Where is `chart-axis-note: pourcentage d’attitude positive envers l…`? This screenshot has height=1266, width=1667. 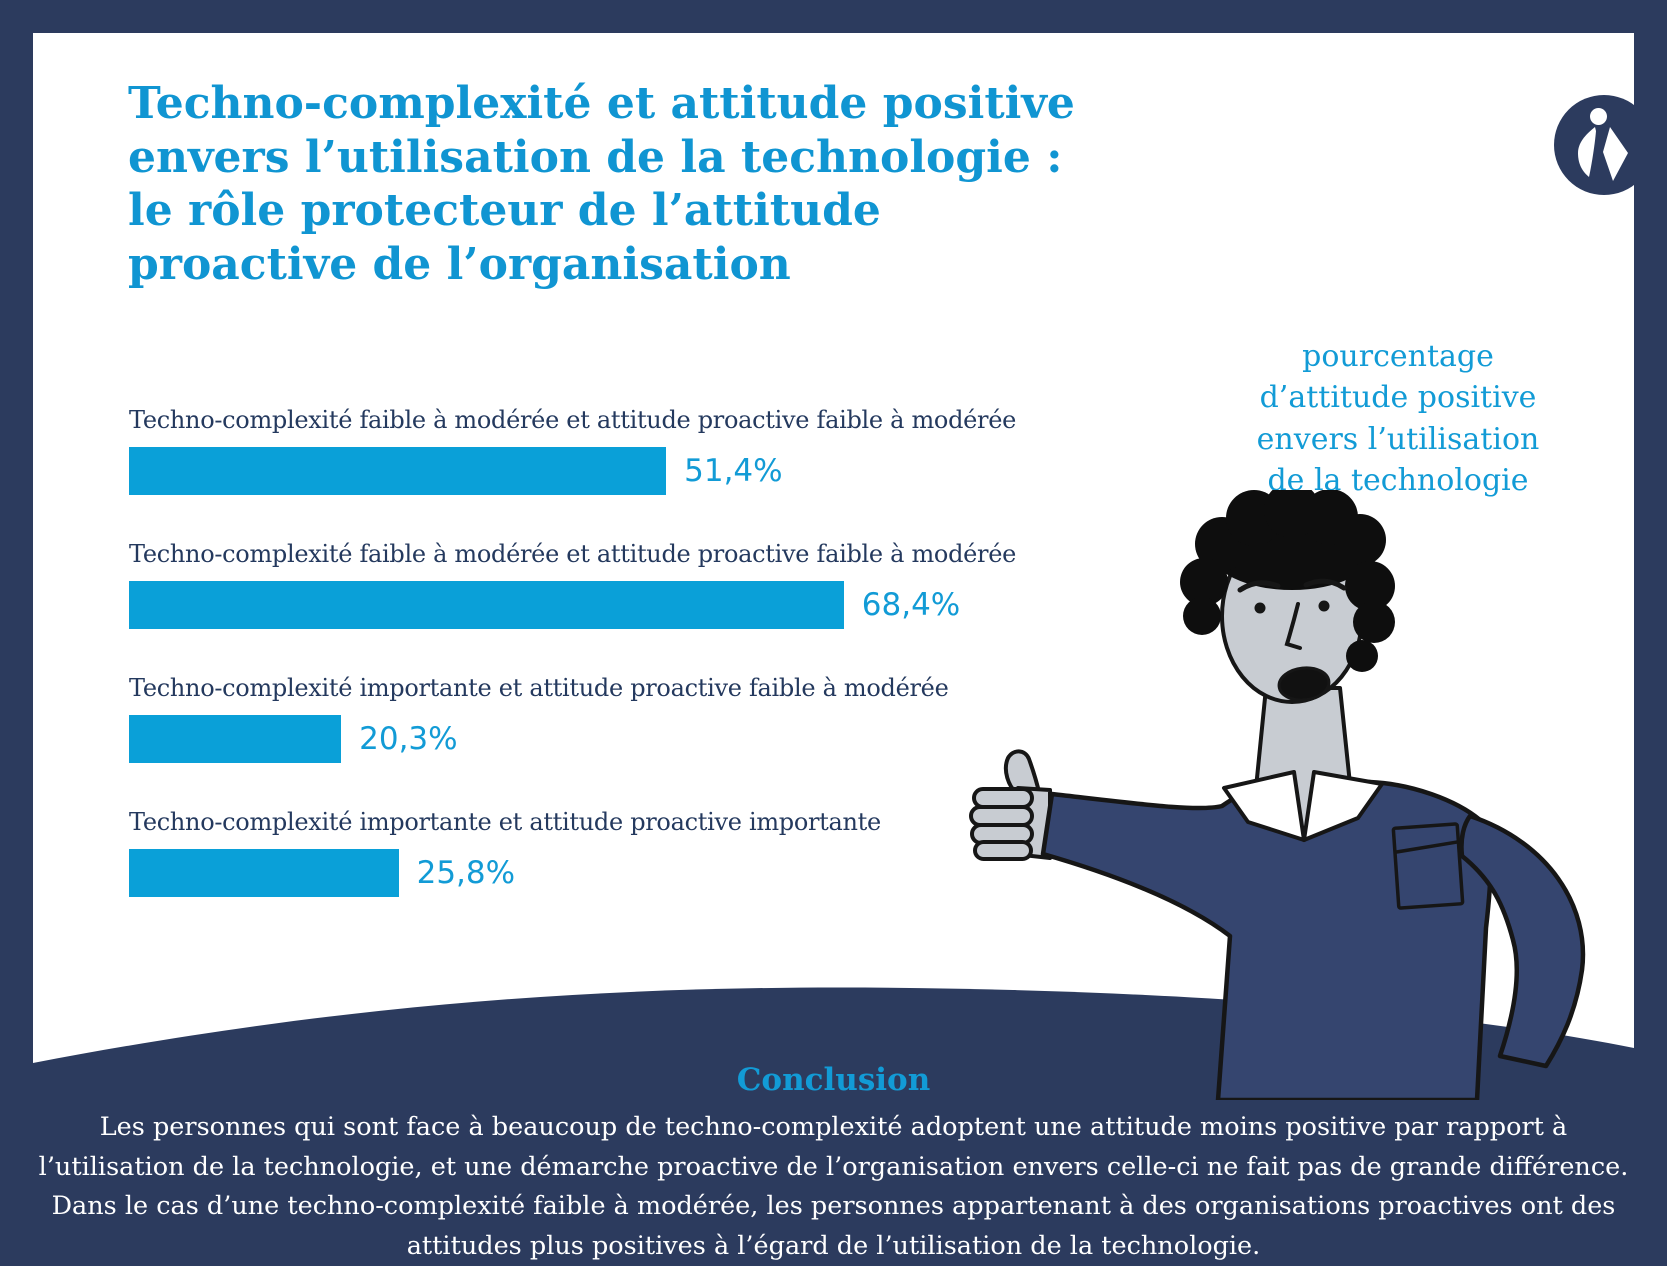
chart-axis-note: pourcentage d’attitude positive envers l… is located at coordinates (1398, 419).